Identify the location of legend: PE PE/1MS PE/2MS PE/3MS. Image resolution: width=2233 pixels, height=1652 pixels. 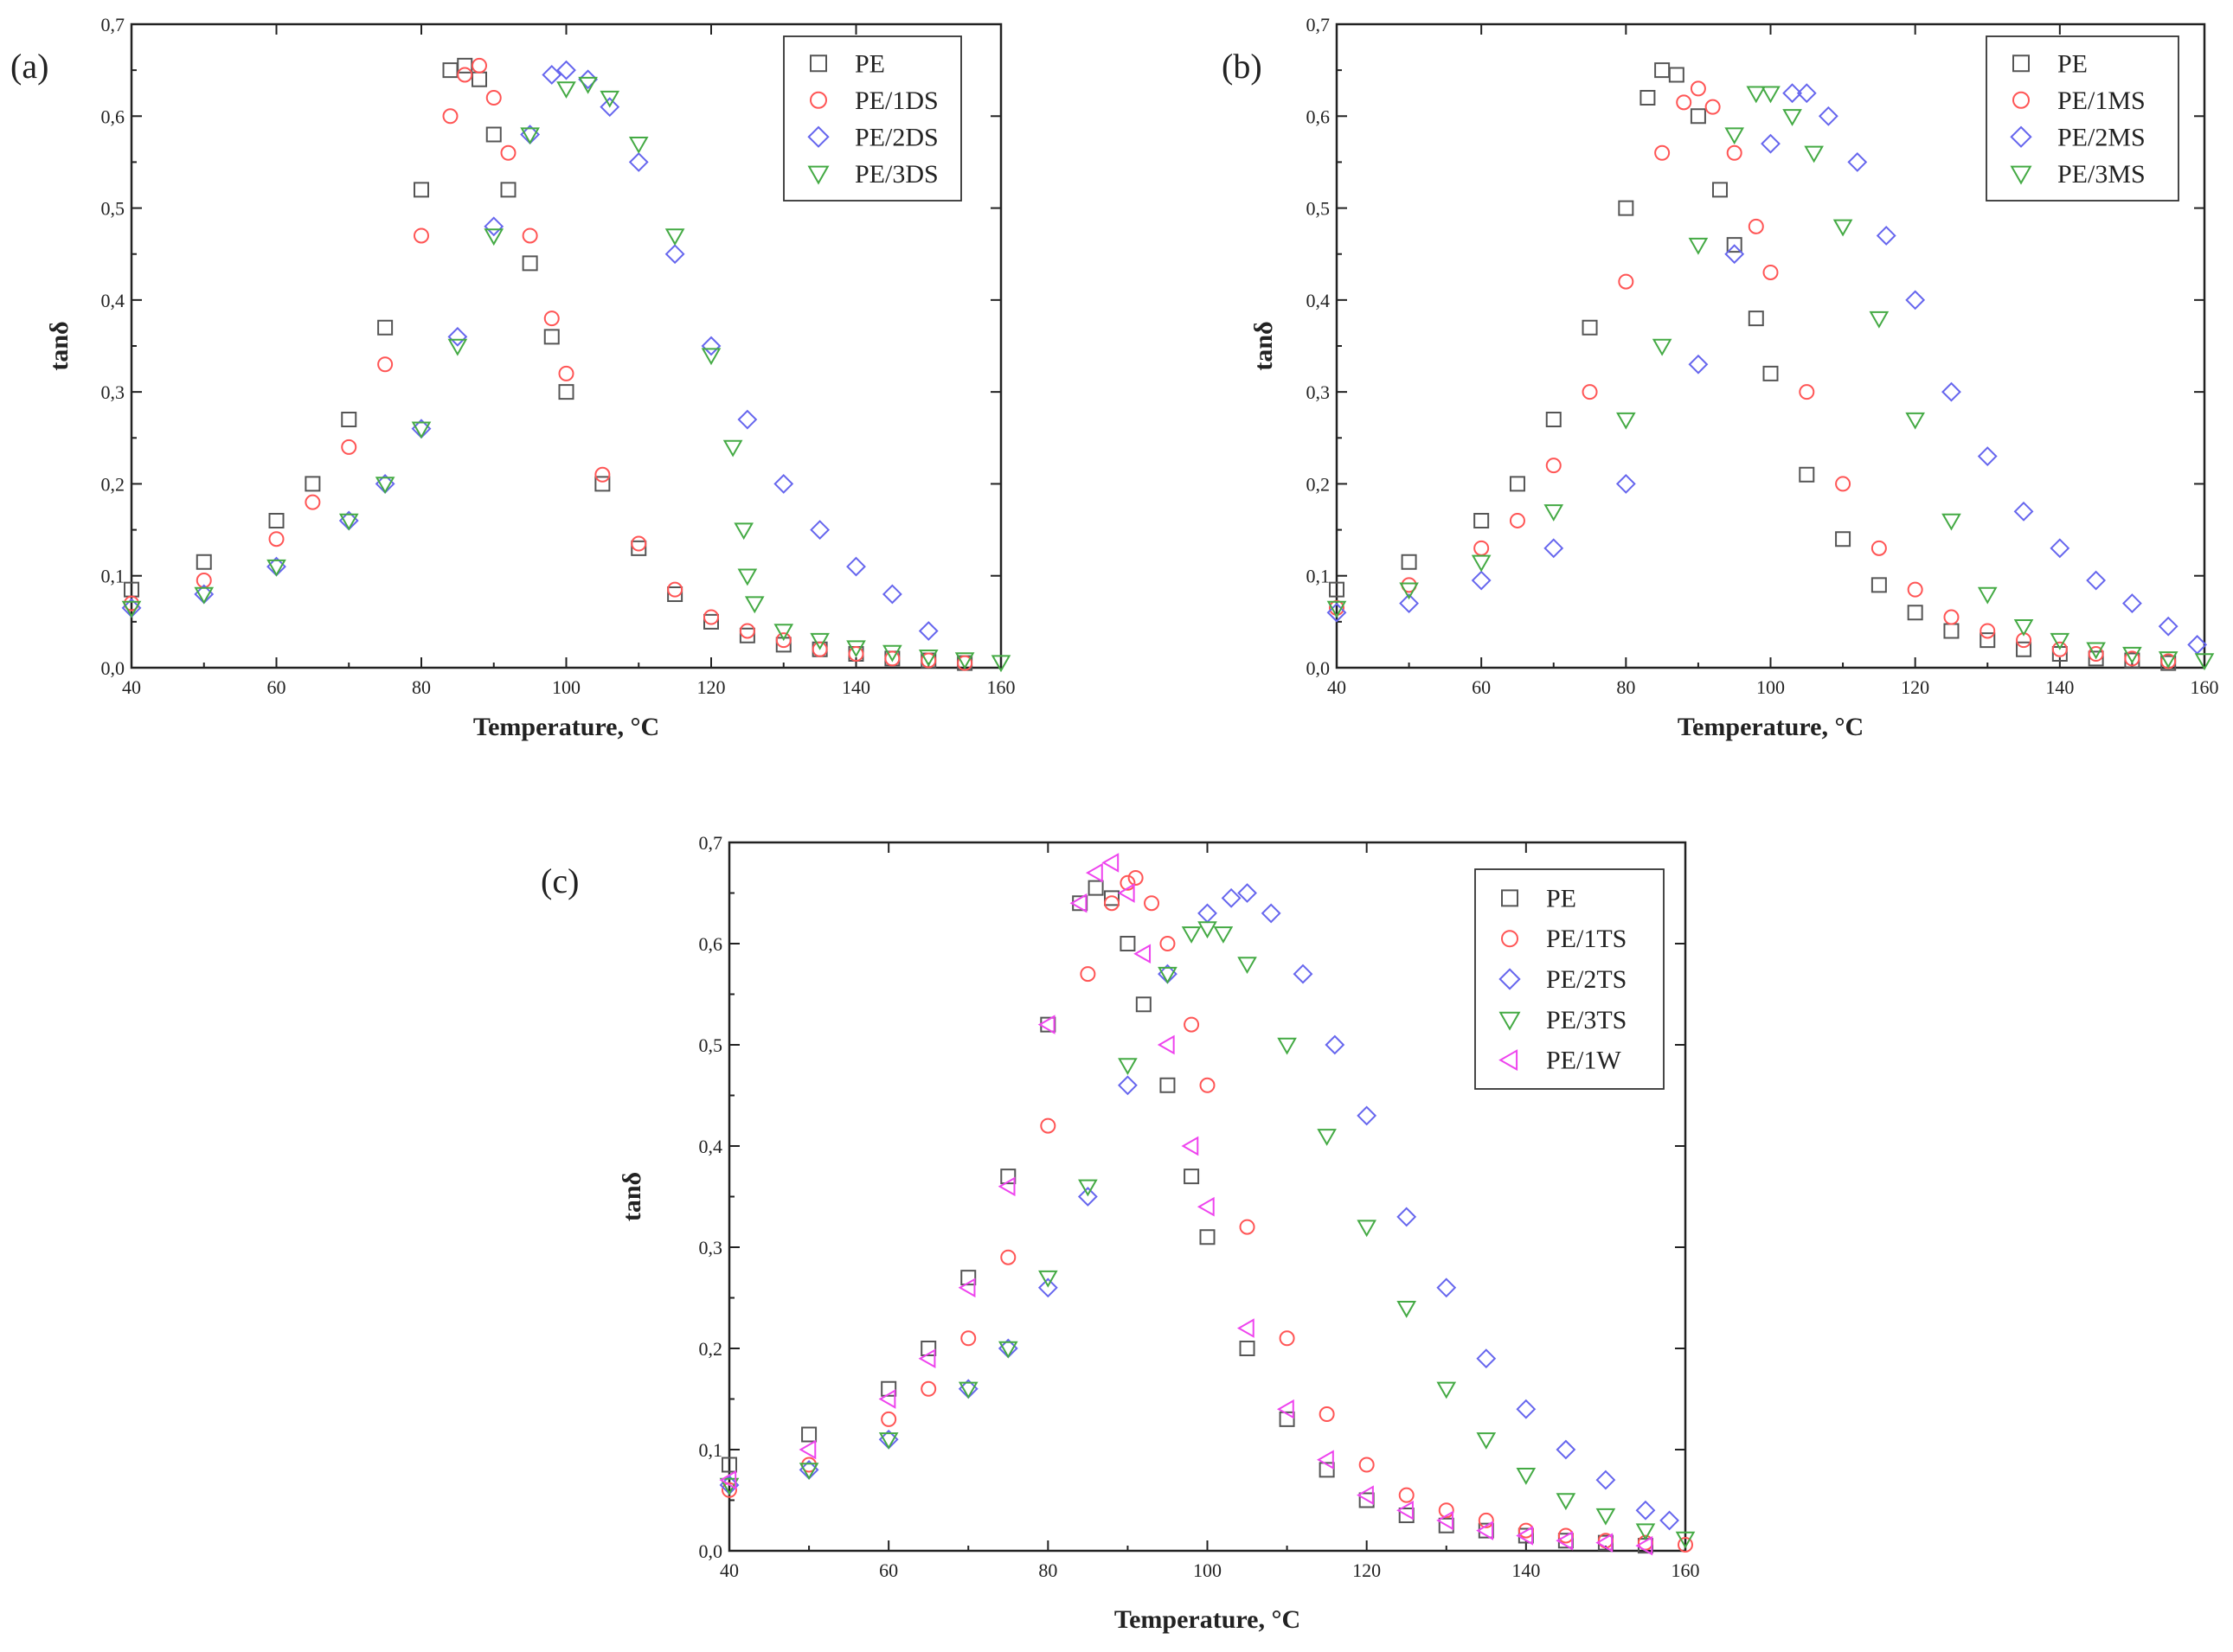
(2082, 119).